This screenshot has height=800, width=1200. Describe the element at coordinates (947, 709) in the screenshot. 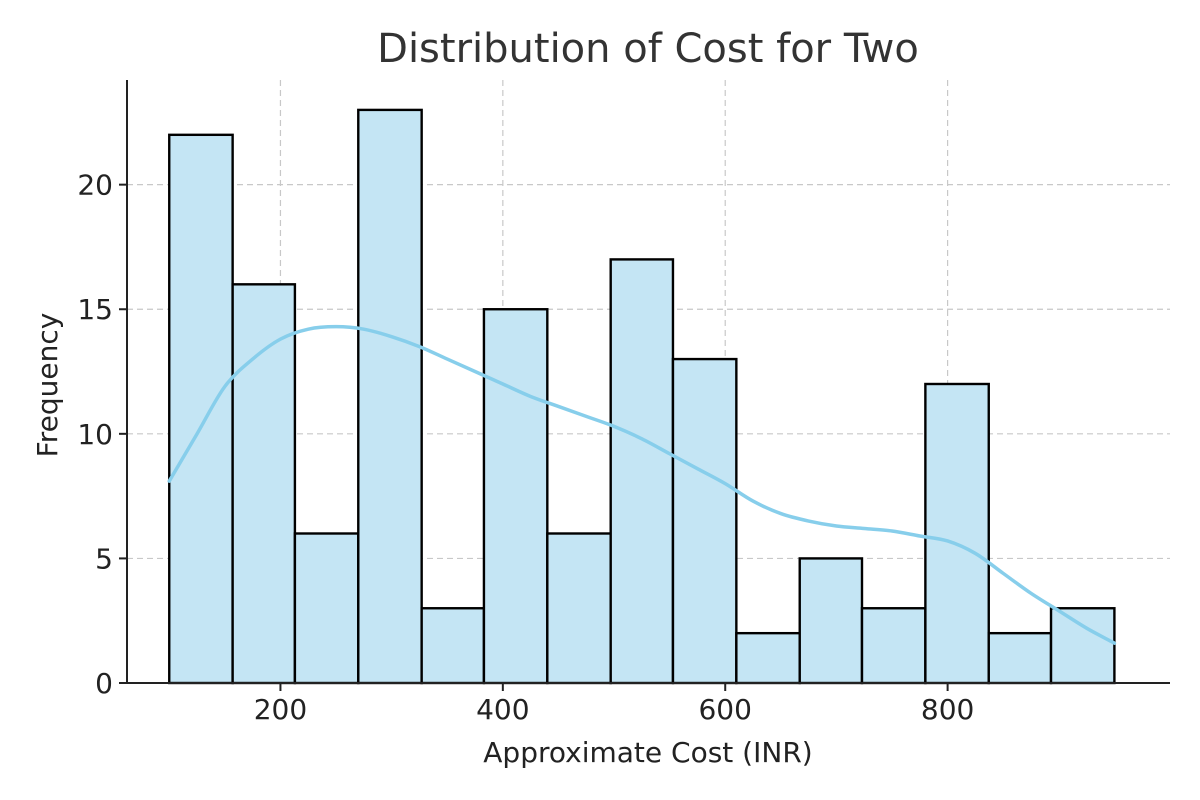

I see `x-tick-label-800: 800` at that location.